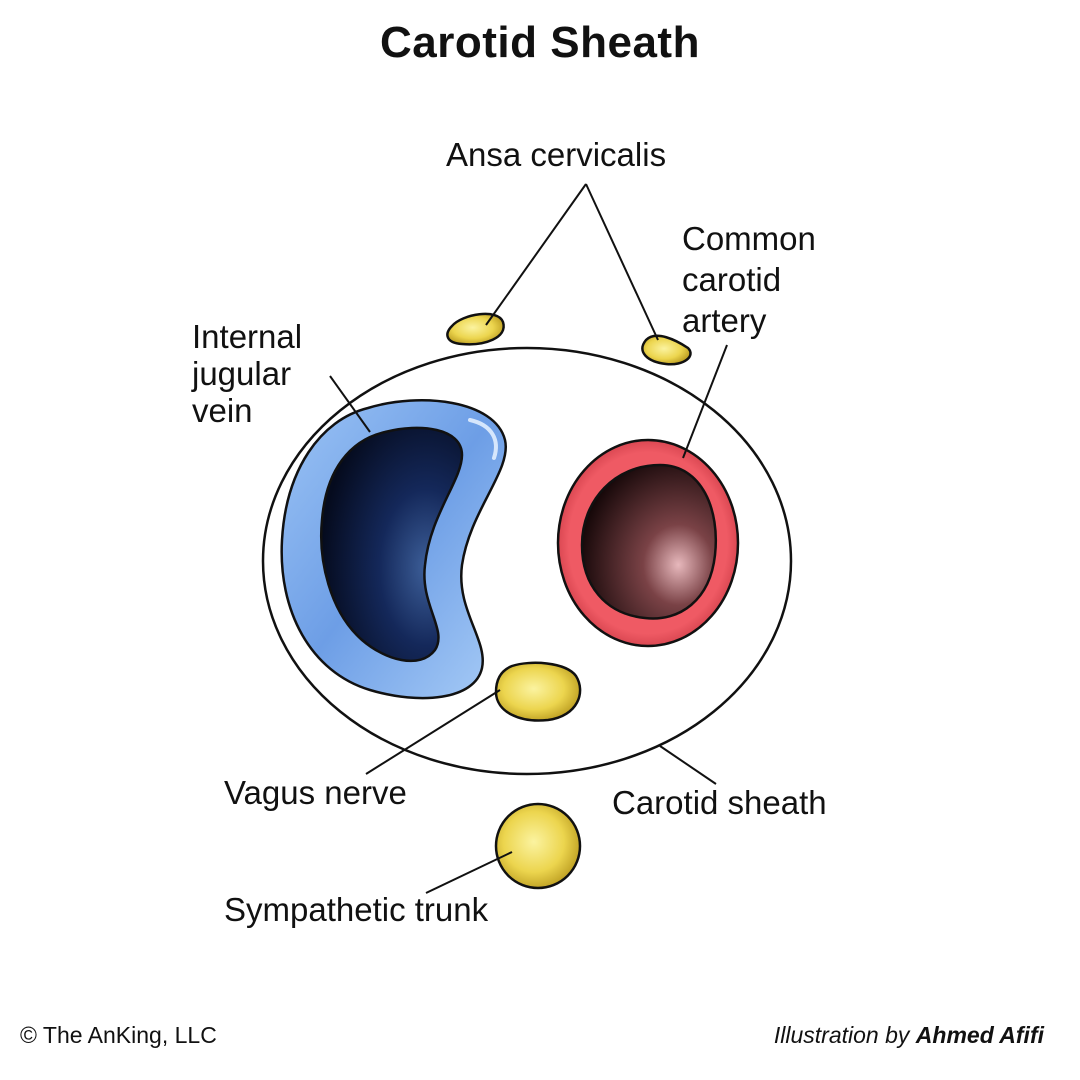  Describe the element at coordinates (222, 410) in the screenshot. I see `label-jugular-line-3: vein` at that location.